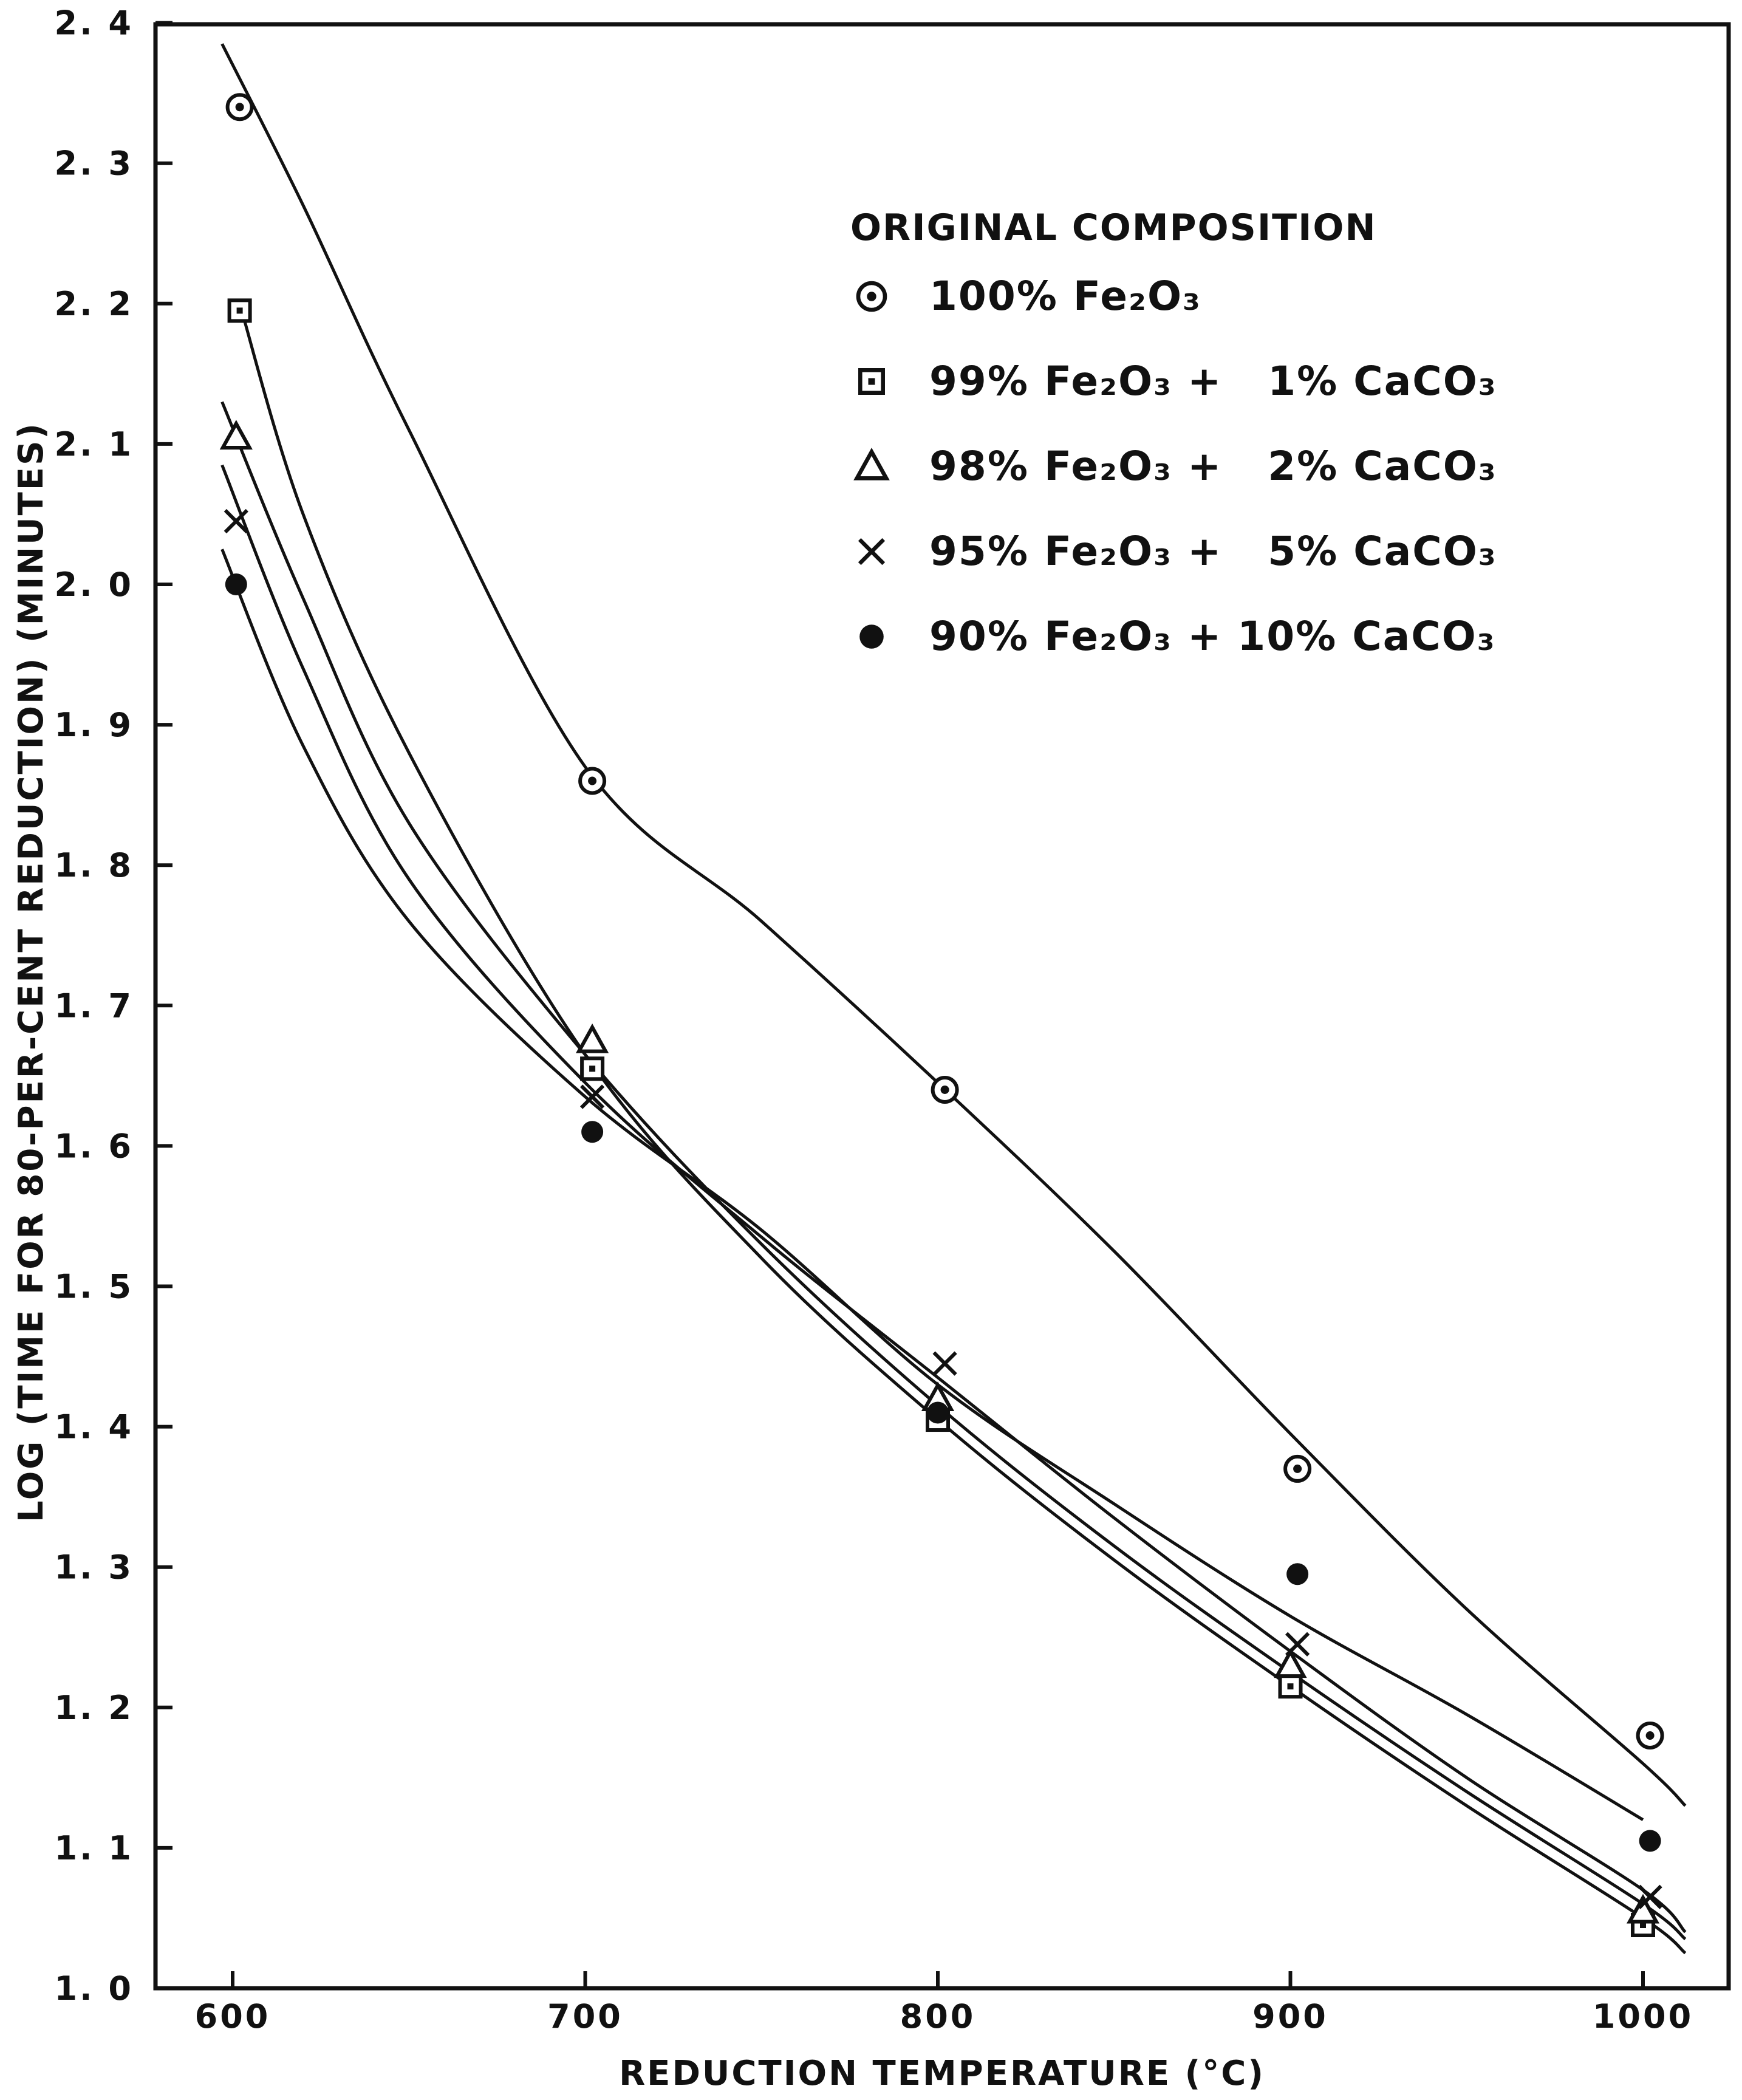 The image size is (1742, 2100). What do you see at coordinates (1213, 381) in the screenshot?
I see `legend-label-2: 99% Fe₂O₃ + 1% CaCO₃` at bounding box center [1213, 381].